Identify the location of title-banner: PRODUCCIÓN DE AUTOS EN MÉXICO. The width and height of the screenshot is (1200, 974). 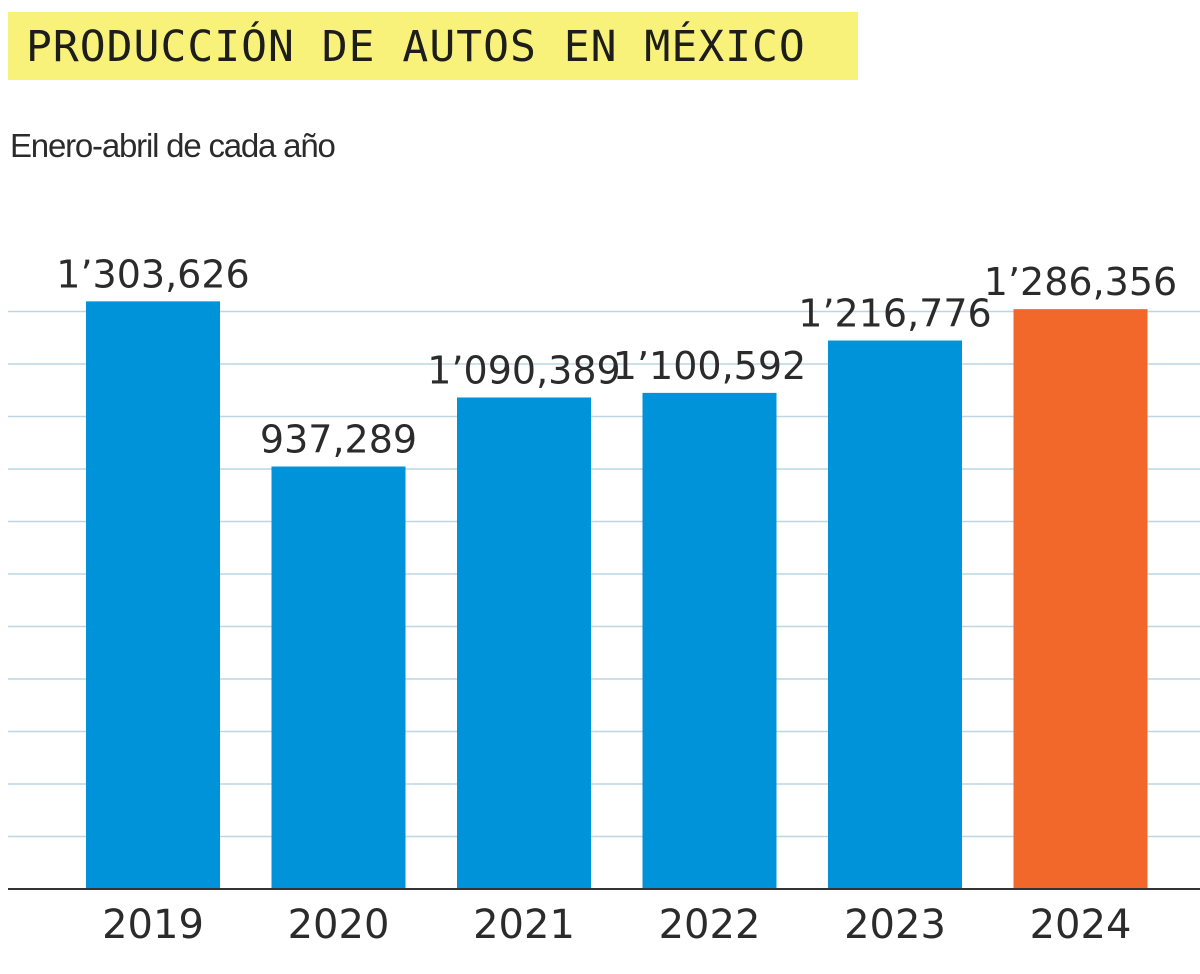
(433, 46).